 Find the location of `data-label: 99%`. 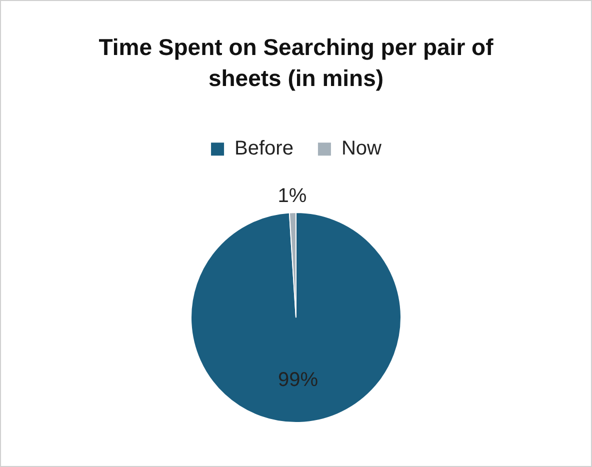

data-label: 99% is located at coordinates (298, 380).